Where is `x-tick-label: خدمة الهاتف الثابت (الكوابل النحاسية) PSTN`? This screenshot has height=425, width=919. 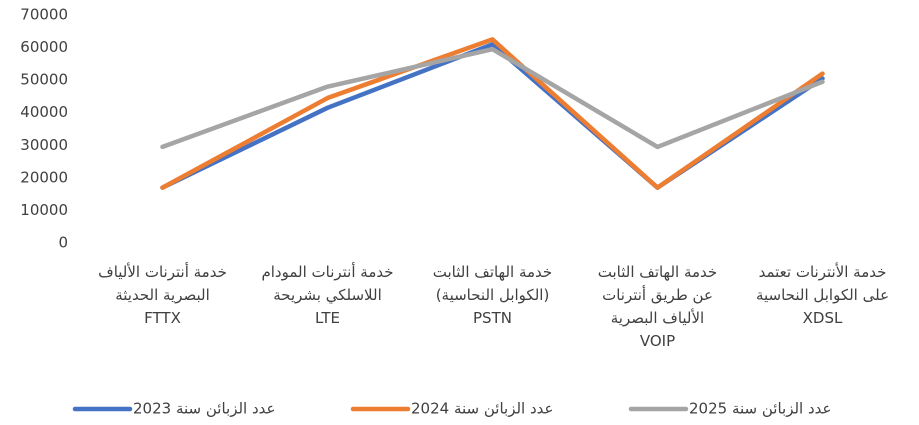 x-tick-label: خدمة الهاتف الثابت (الكوابل النحاسية) PSTN is located at coordinates (492, 295).